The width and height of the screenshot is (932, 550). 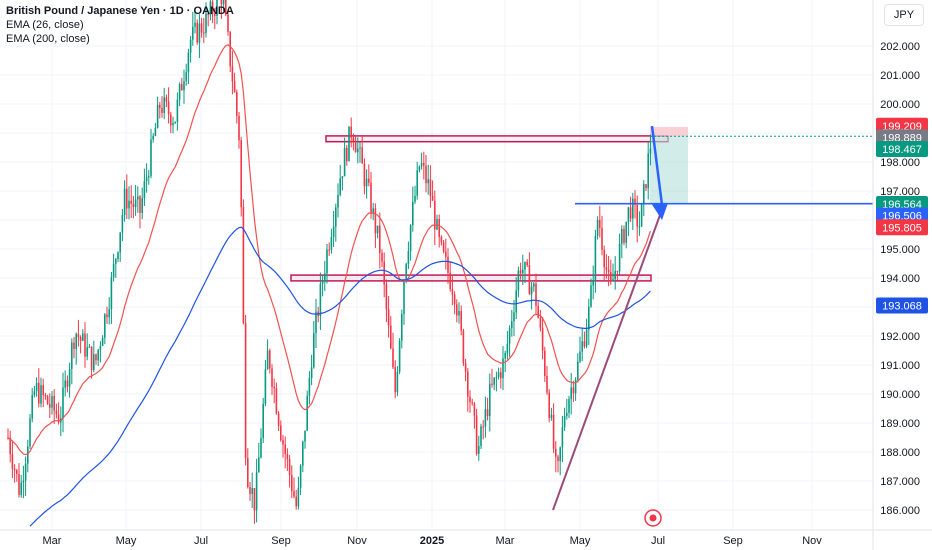 What do you see at coordinates (48, 39) in the screenshot?
I see `ema200-legend: EMA (200, close)` at bounding box center [48, 39].